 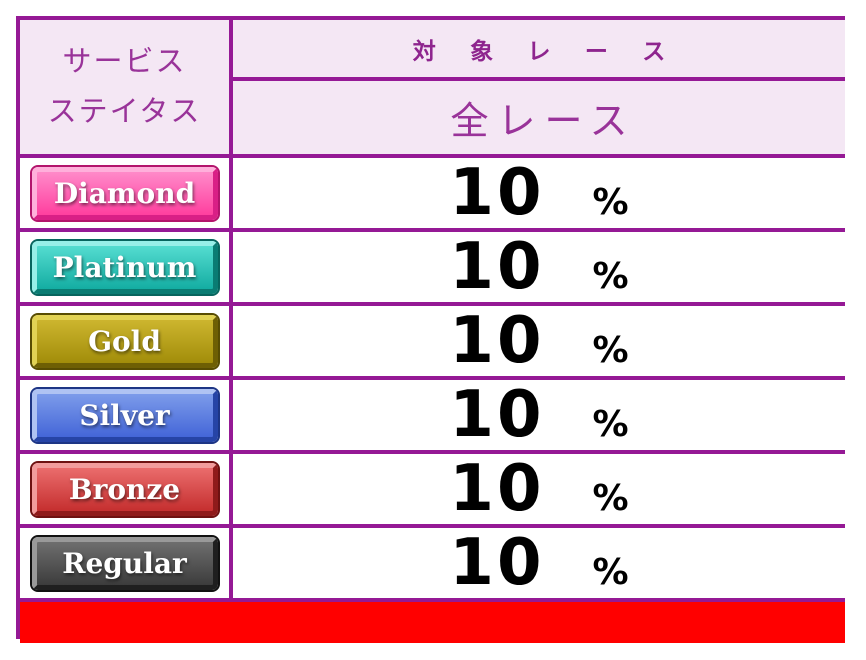 What do you see at coordinates (124, 87) in the screenshot?
I see `service-status-header-cell: サービス ステイタス` at bounding box center [124, 87].